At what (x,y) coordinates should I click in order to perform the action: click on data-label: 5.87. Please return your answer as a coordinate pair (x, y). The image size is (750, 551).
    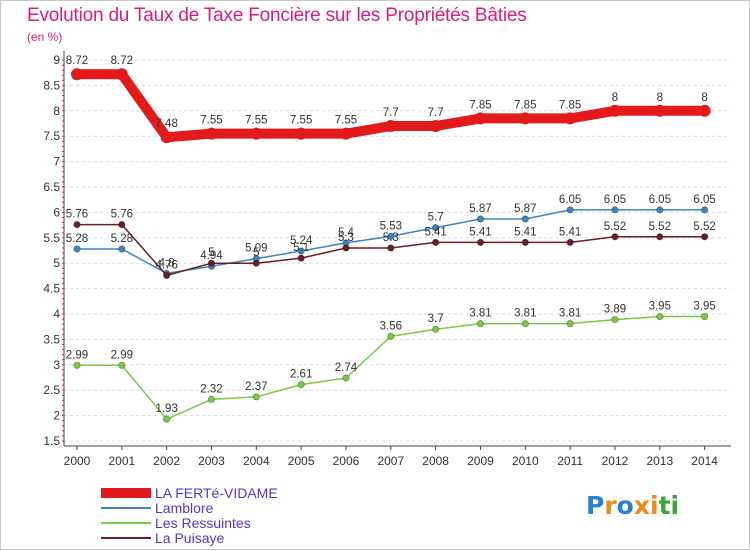
    Looking at the image, I should click on (525, 209).